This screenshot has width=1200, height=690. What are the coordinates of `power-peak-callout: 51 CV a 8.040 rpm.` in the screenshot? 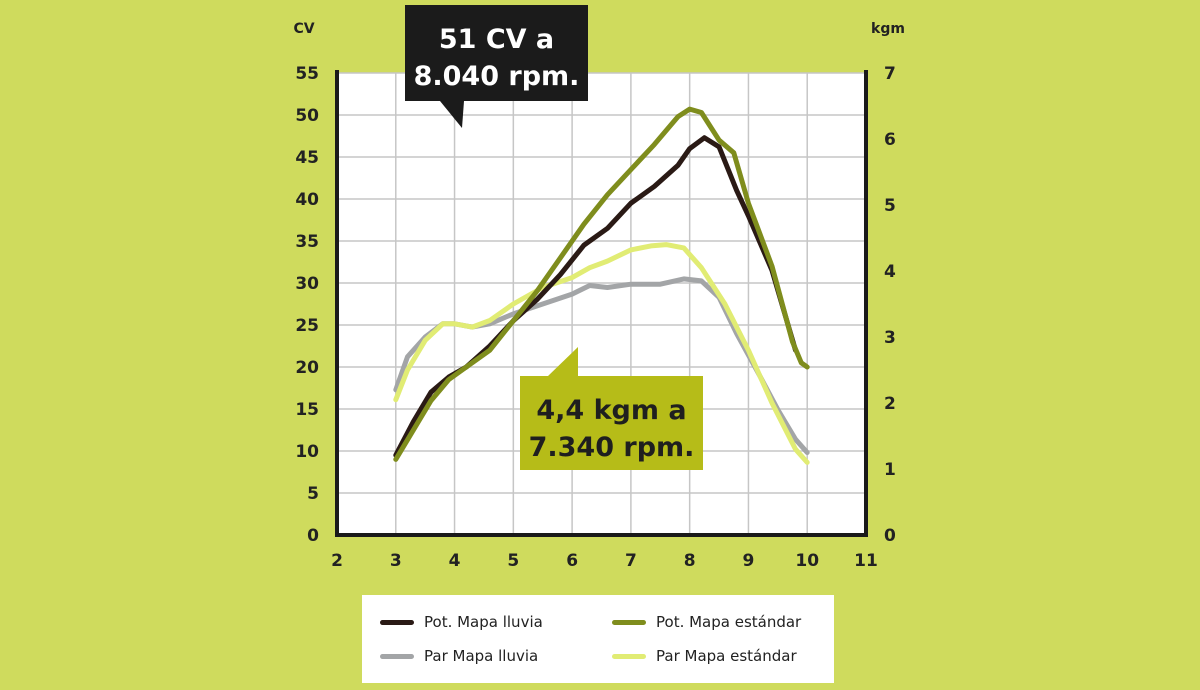 It's located at (496, 66).